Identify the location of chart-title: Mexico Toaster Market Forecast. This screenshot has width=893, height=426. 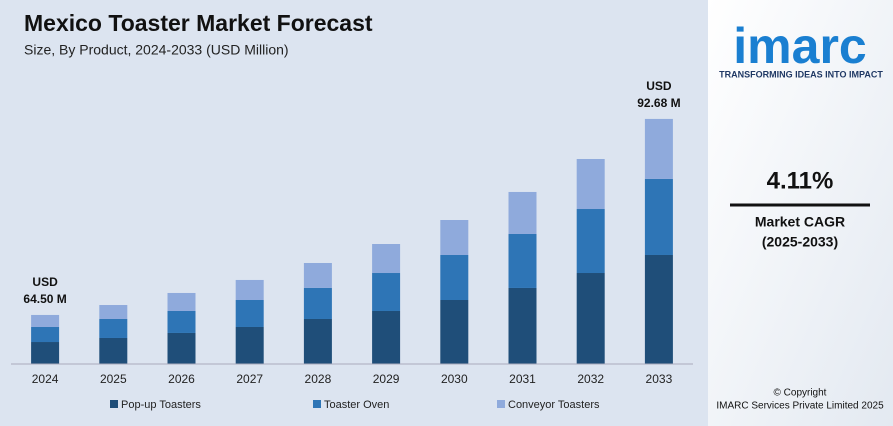
(198, 23).